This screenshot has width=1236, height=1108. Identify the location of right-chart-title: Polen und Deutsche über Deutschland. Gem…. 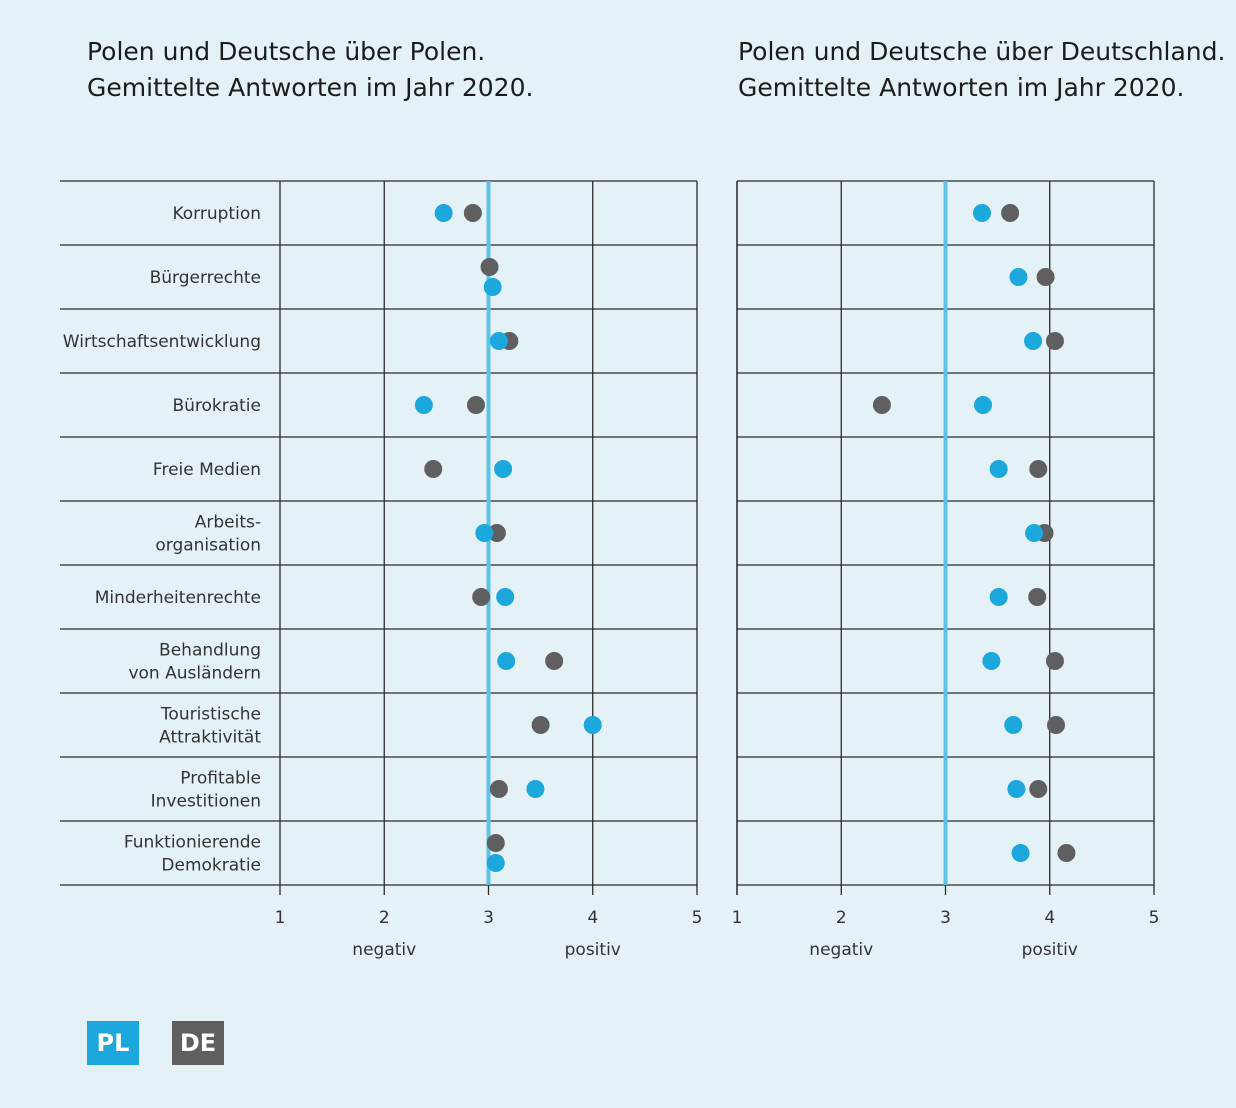
(981, 70).